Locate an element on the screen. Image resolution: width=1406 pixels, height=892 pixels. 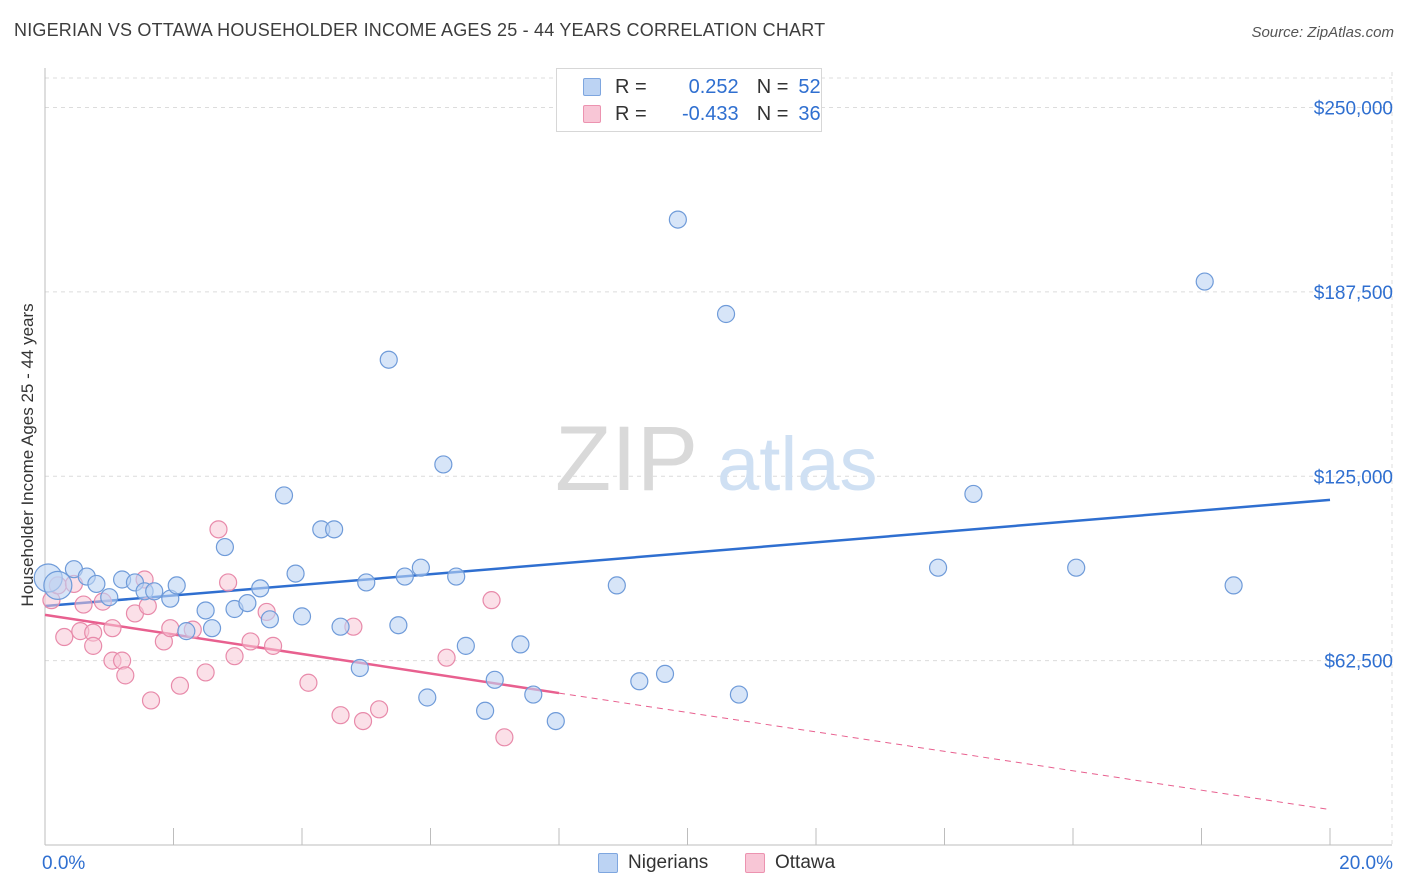
source-credit: Source: ZipAtlas.com is located at coordinates (1322, 32).